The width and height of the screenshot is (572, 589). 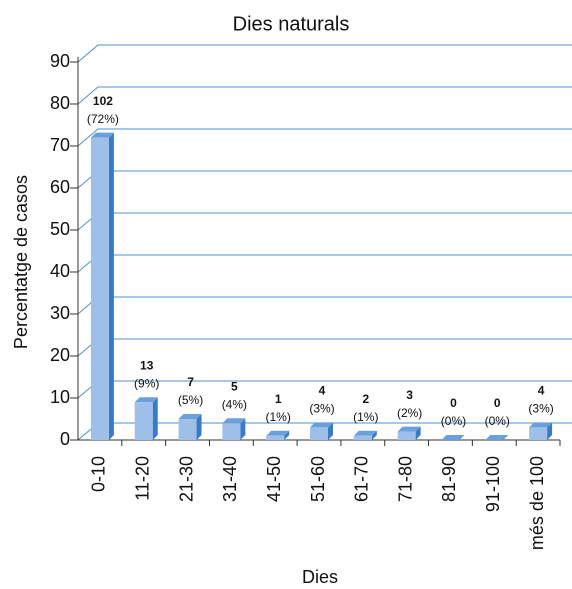 I want to click on count-label: 102, so click(x=103, y=101).